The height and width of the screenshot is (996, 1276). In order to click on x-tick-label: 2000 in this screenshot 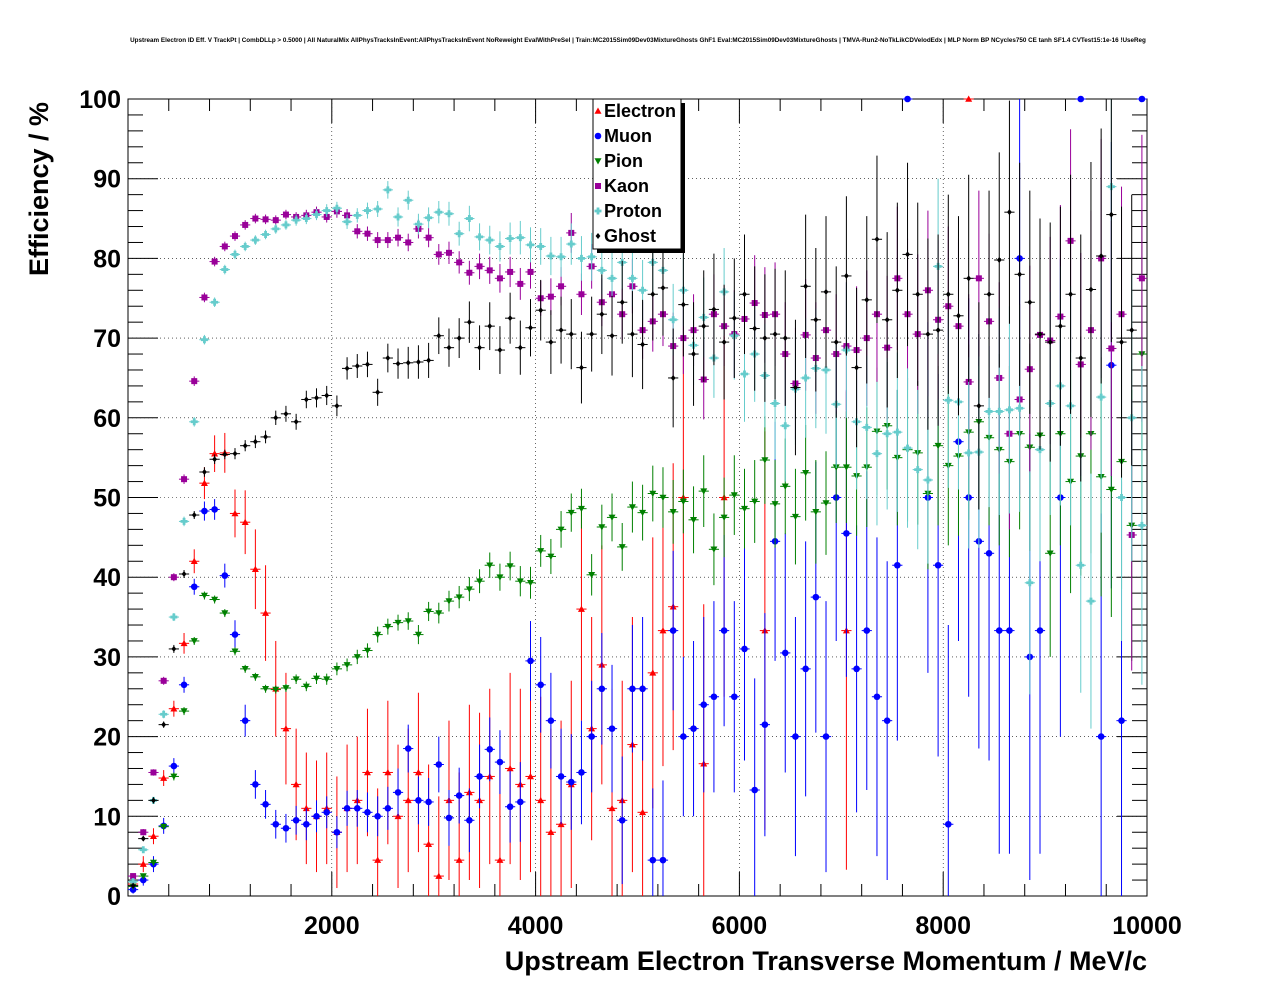, I will do `click(332, 926)`.